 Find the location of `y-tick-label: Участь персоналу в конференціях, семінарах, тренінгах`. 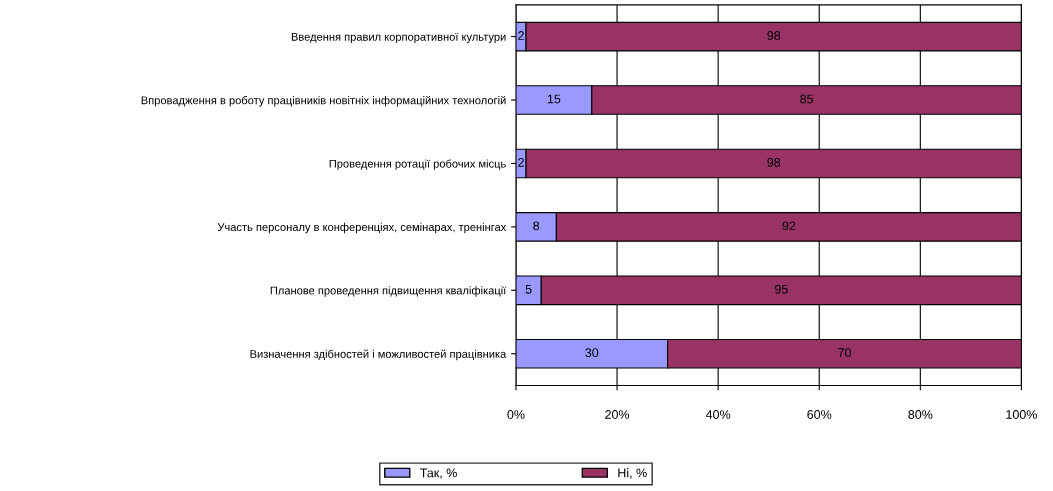

y-tick-label: Участь персоналу в конференціях, семінарах, тренінгах is located at coordinates (362, 228).